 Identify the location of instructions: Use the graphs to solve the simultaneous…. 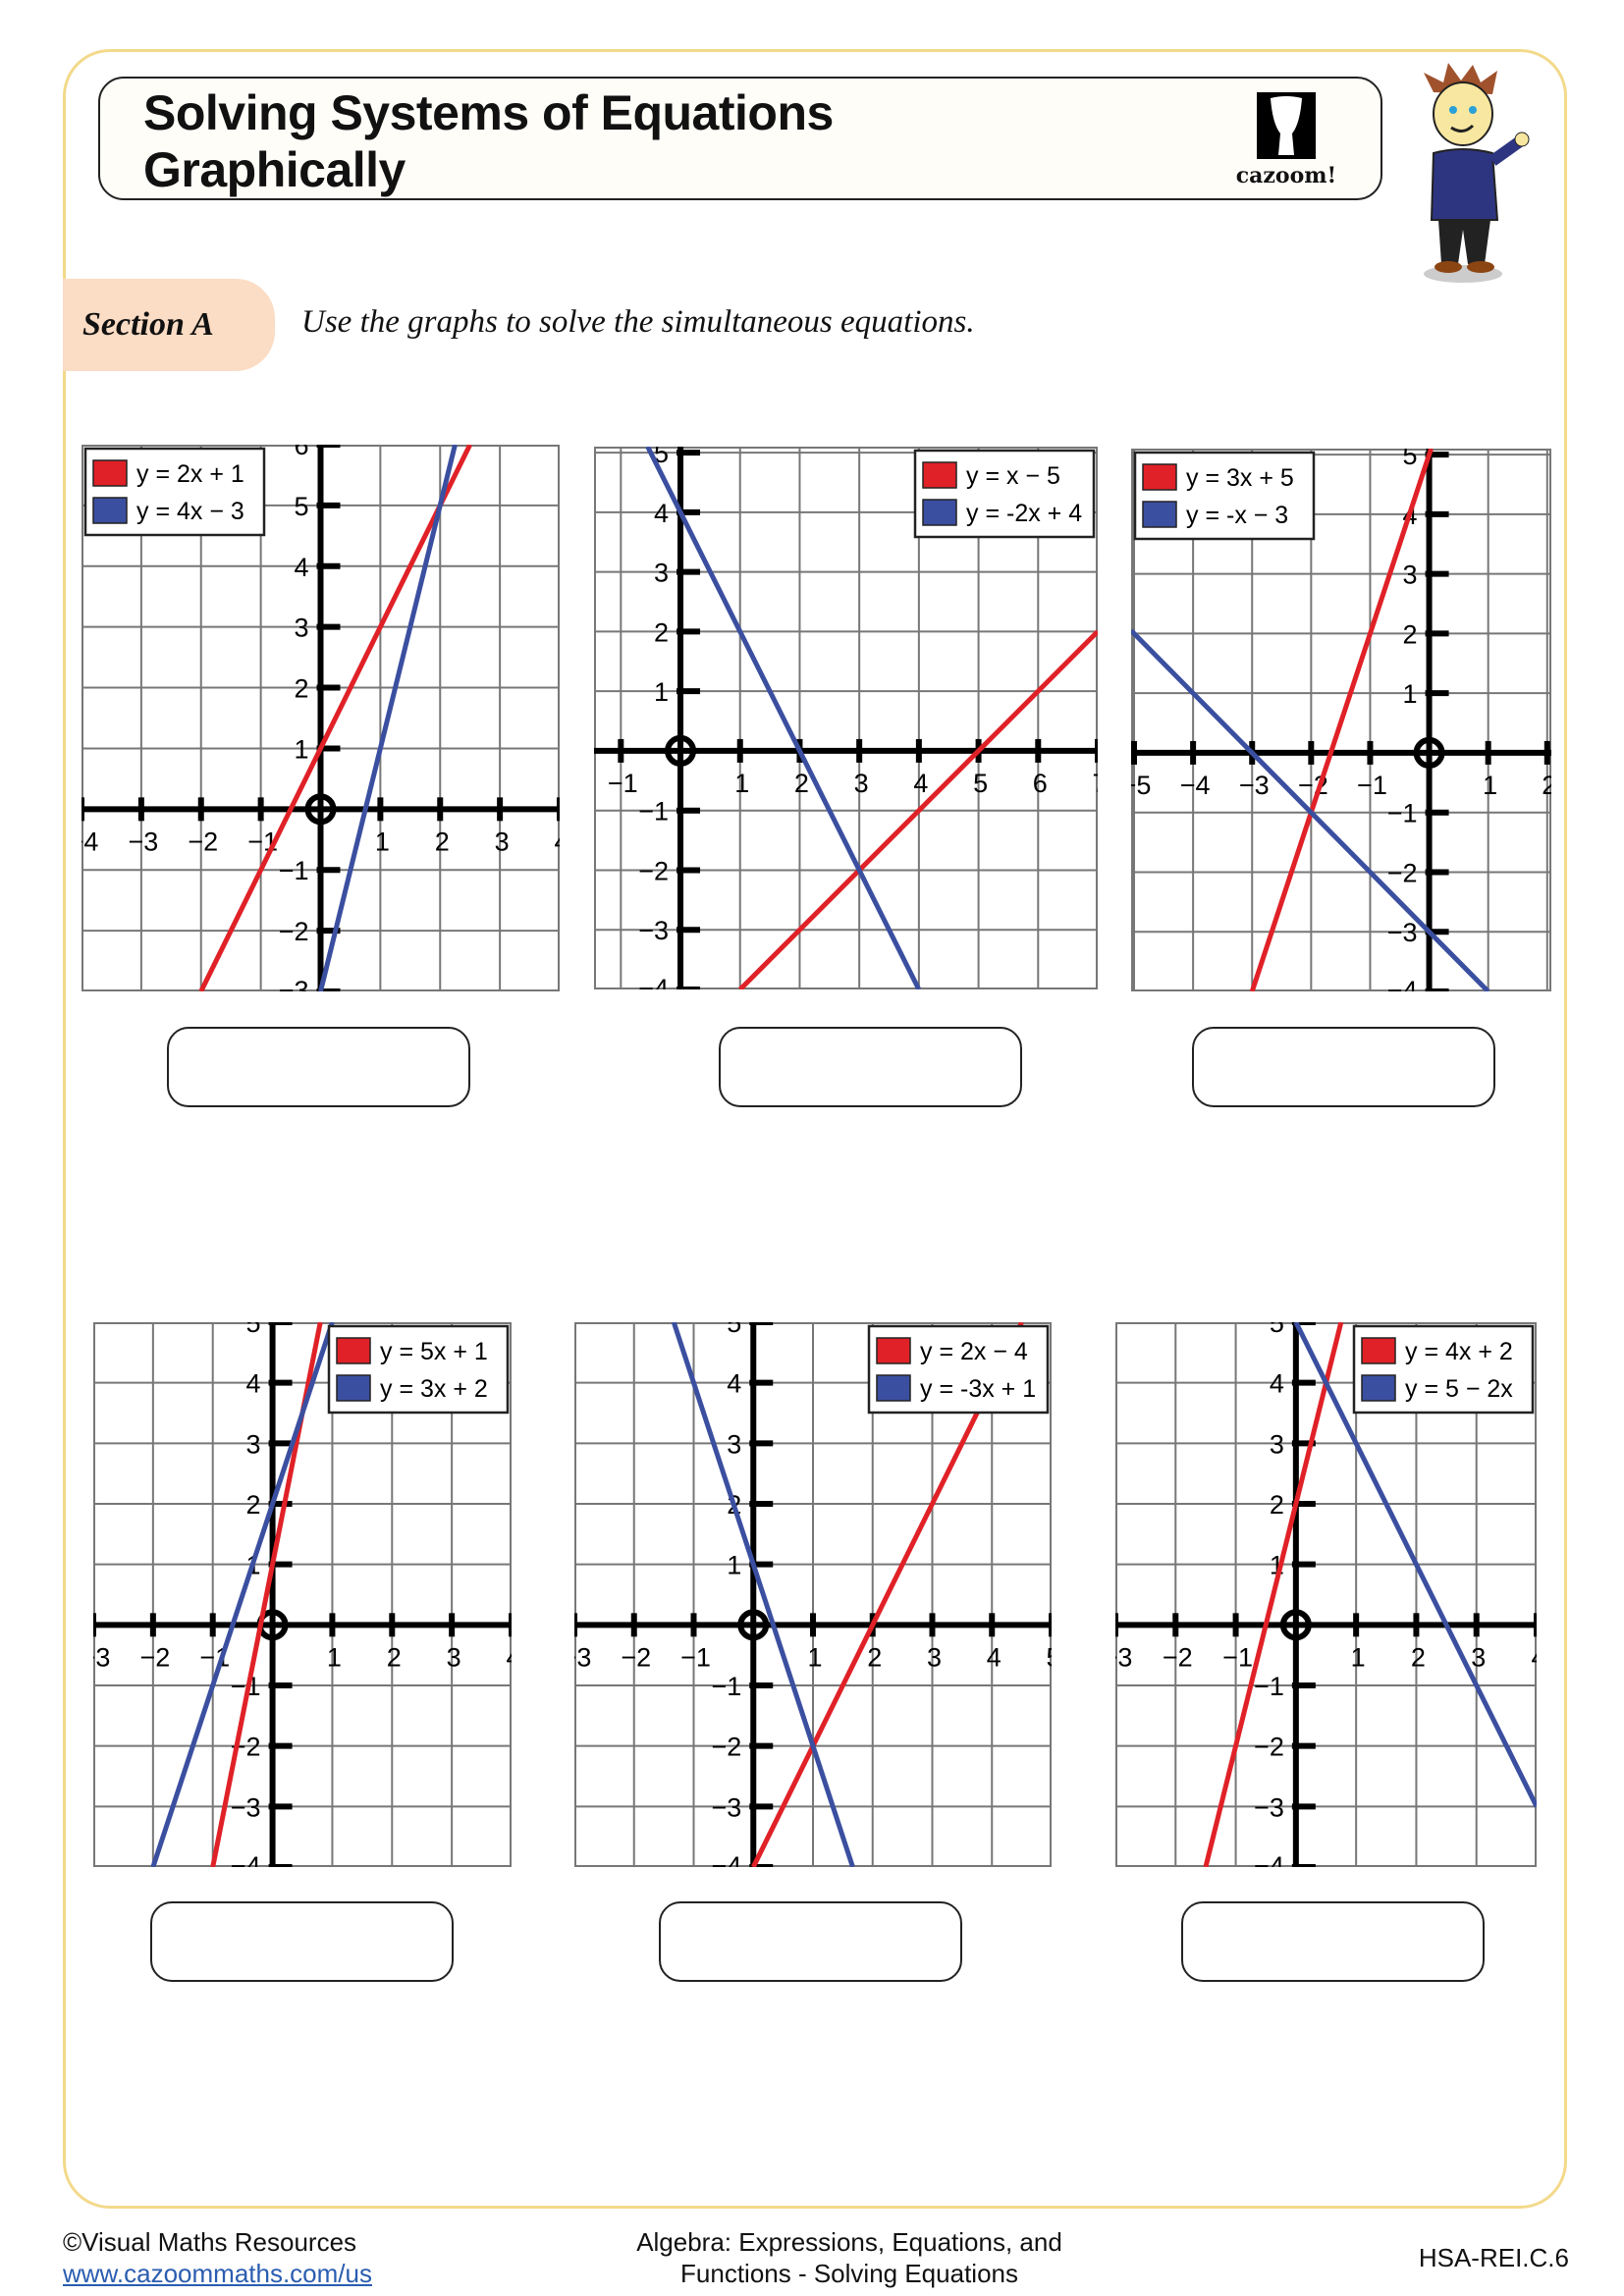
(638, 322).